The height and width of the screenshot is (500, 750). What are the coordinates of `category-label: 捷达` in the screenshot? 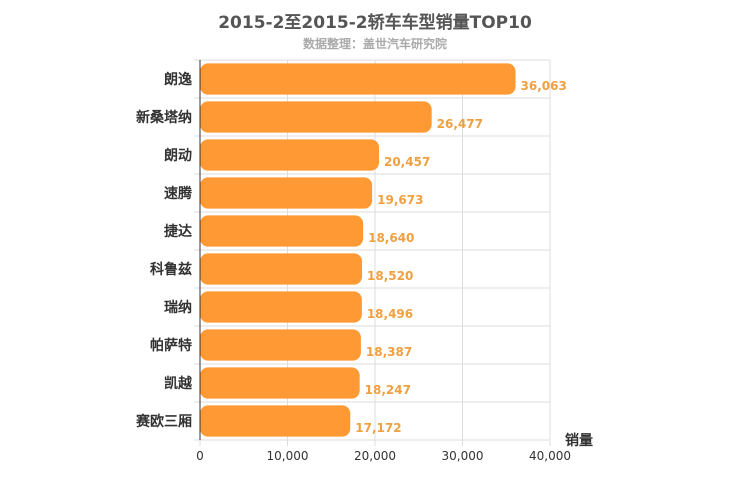 It's located at (178, 231).